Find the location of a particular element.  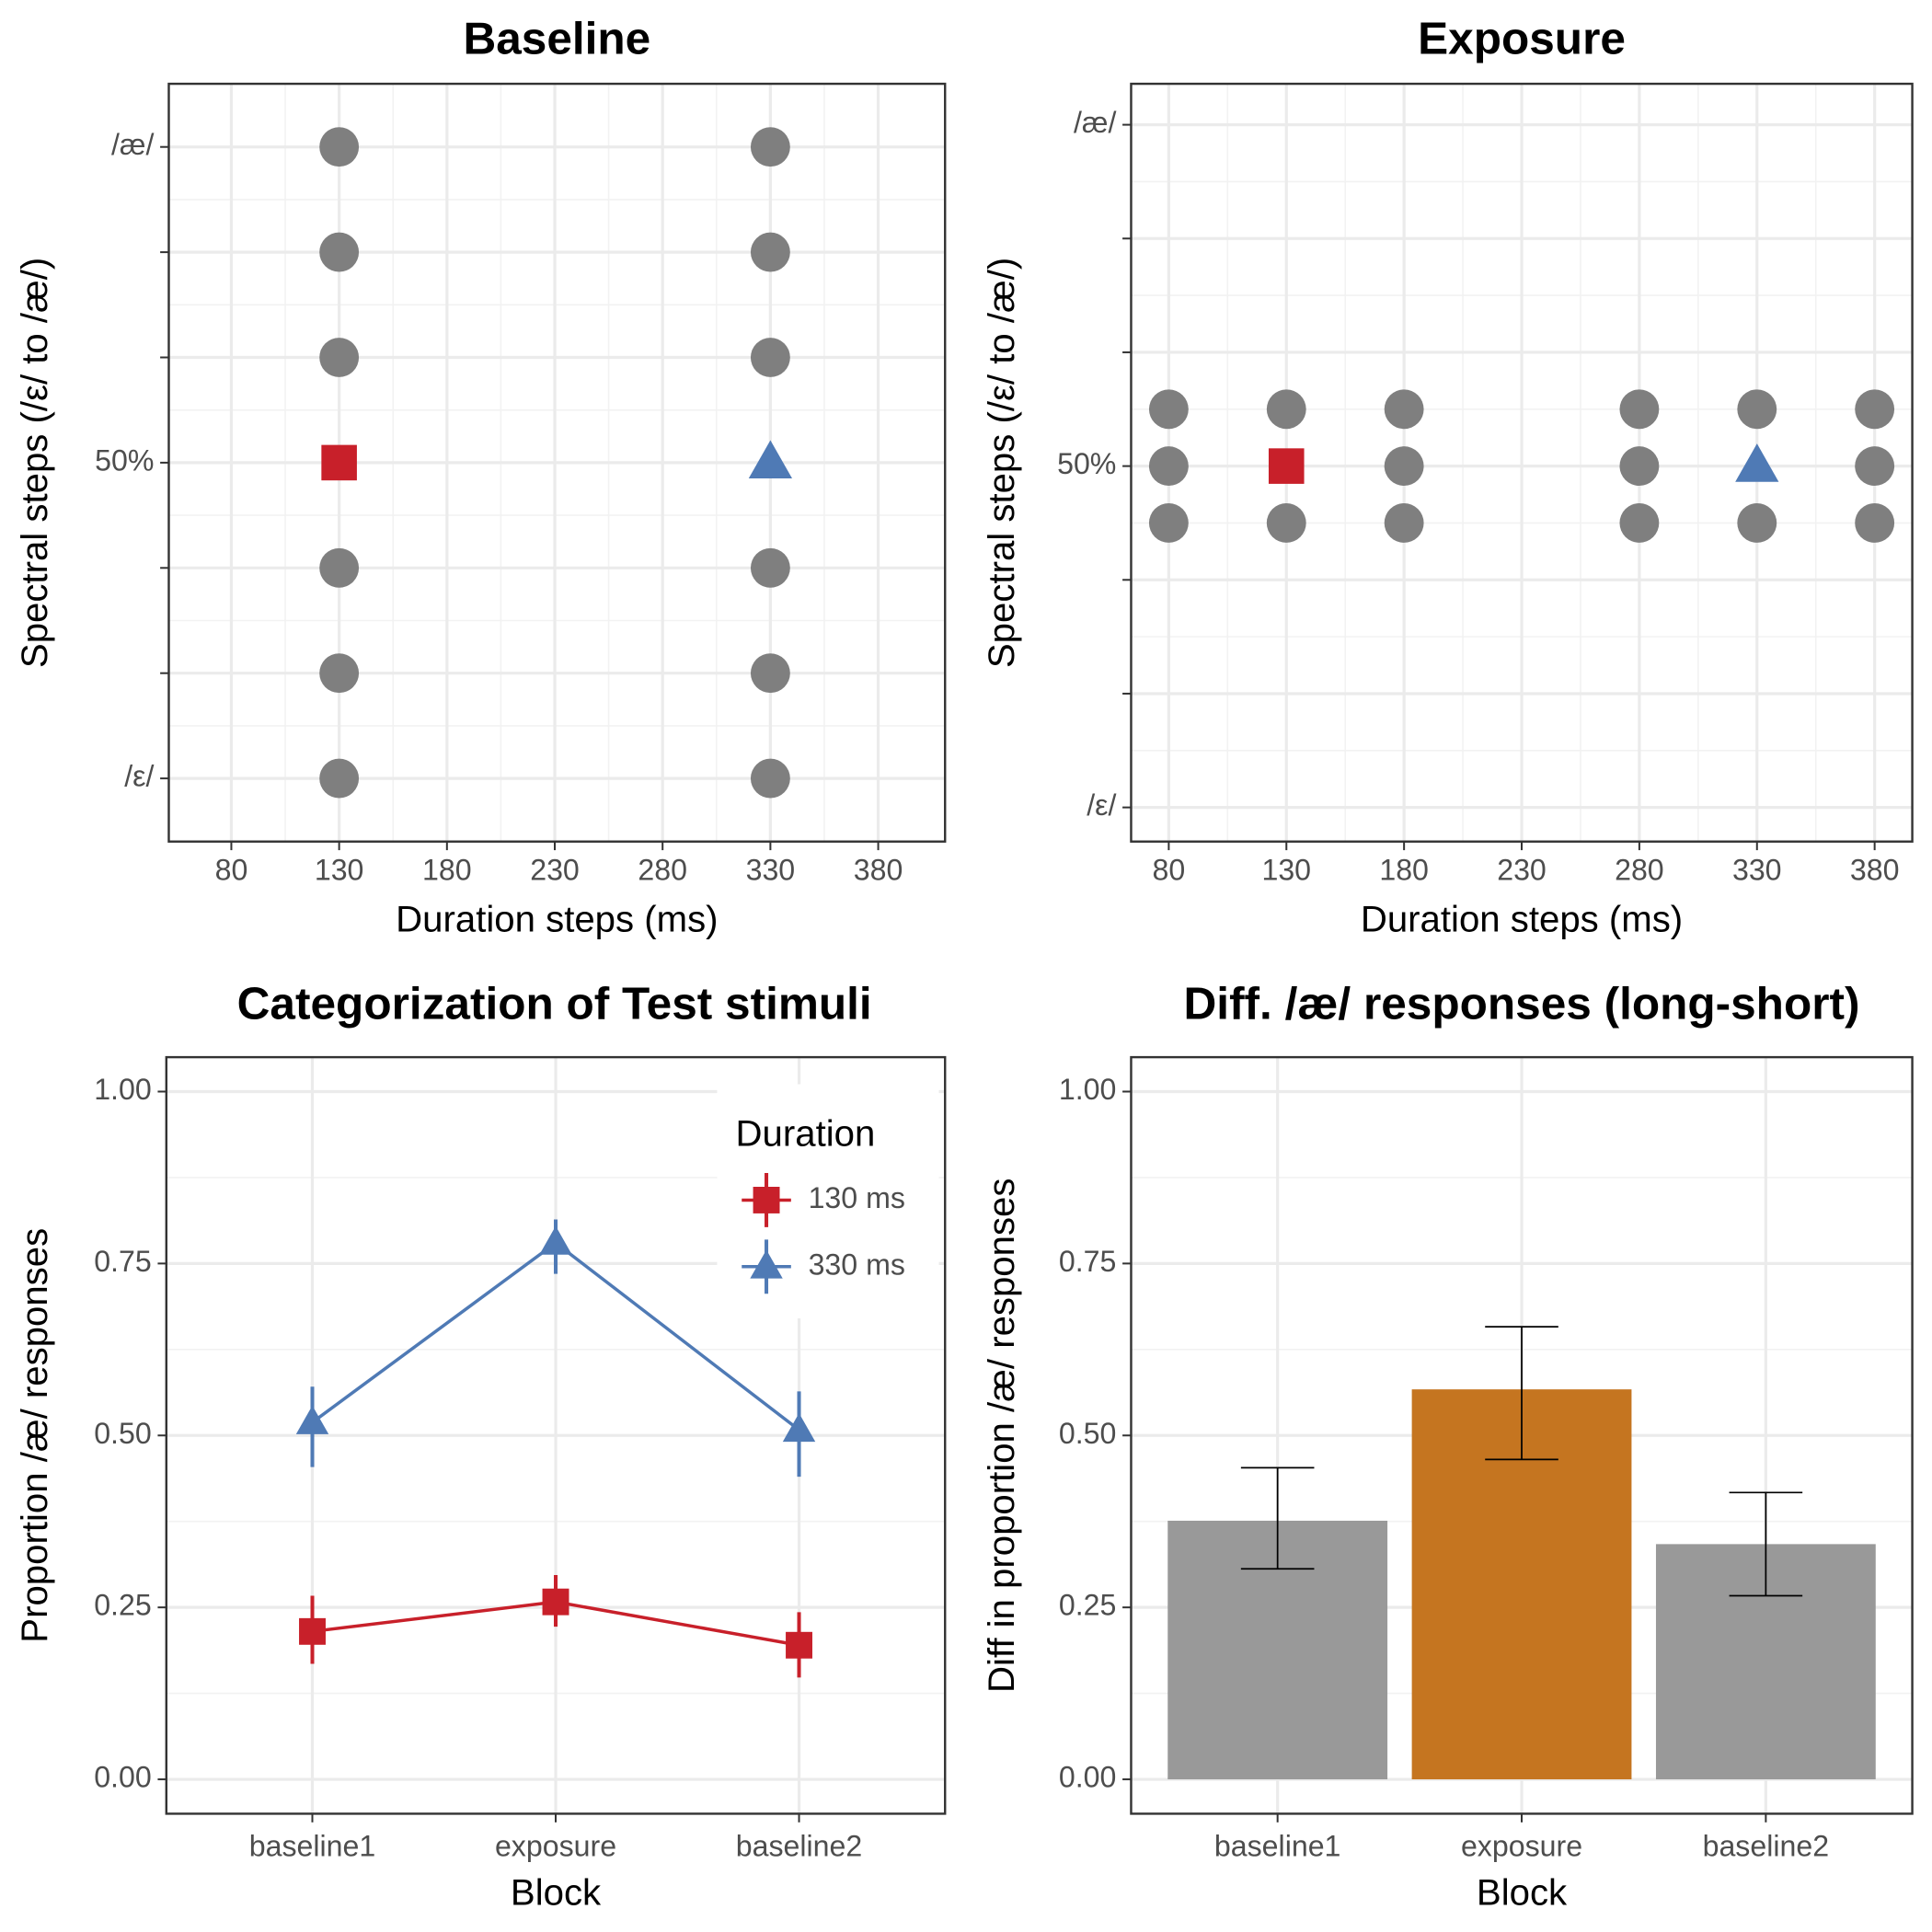

legend-title: Duration is located at coordinates (806, 1133).